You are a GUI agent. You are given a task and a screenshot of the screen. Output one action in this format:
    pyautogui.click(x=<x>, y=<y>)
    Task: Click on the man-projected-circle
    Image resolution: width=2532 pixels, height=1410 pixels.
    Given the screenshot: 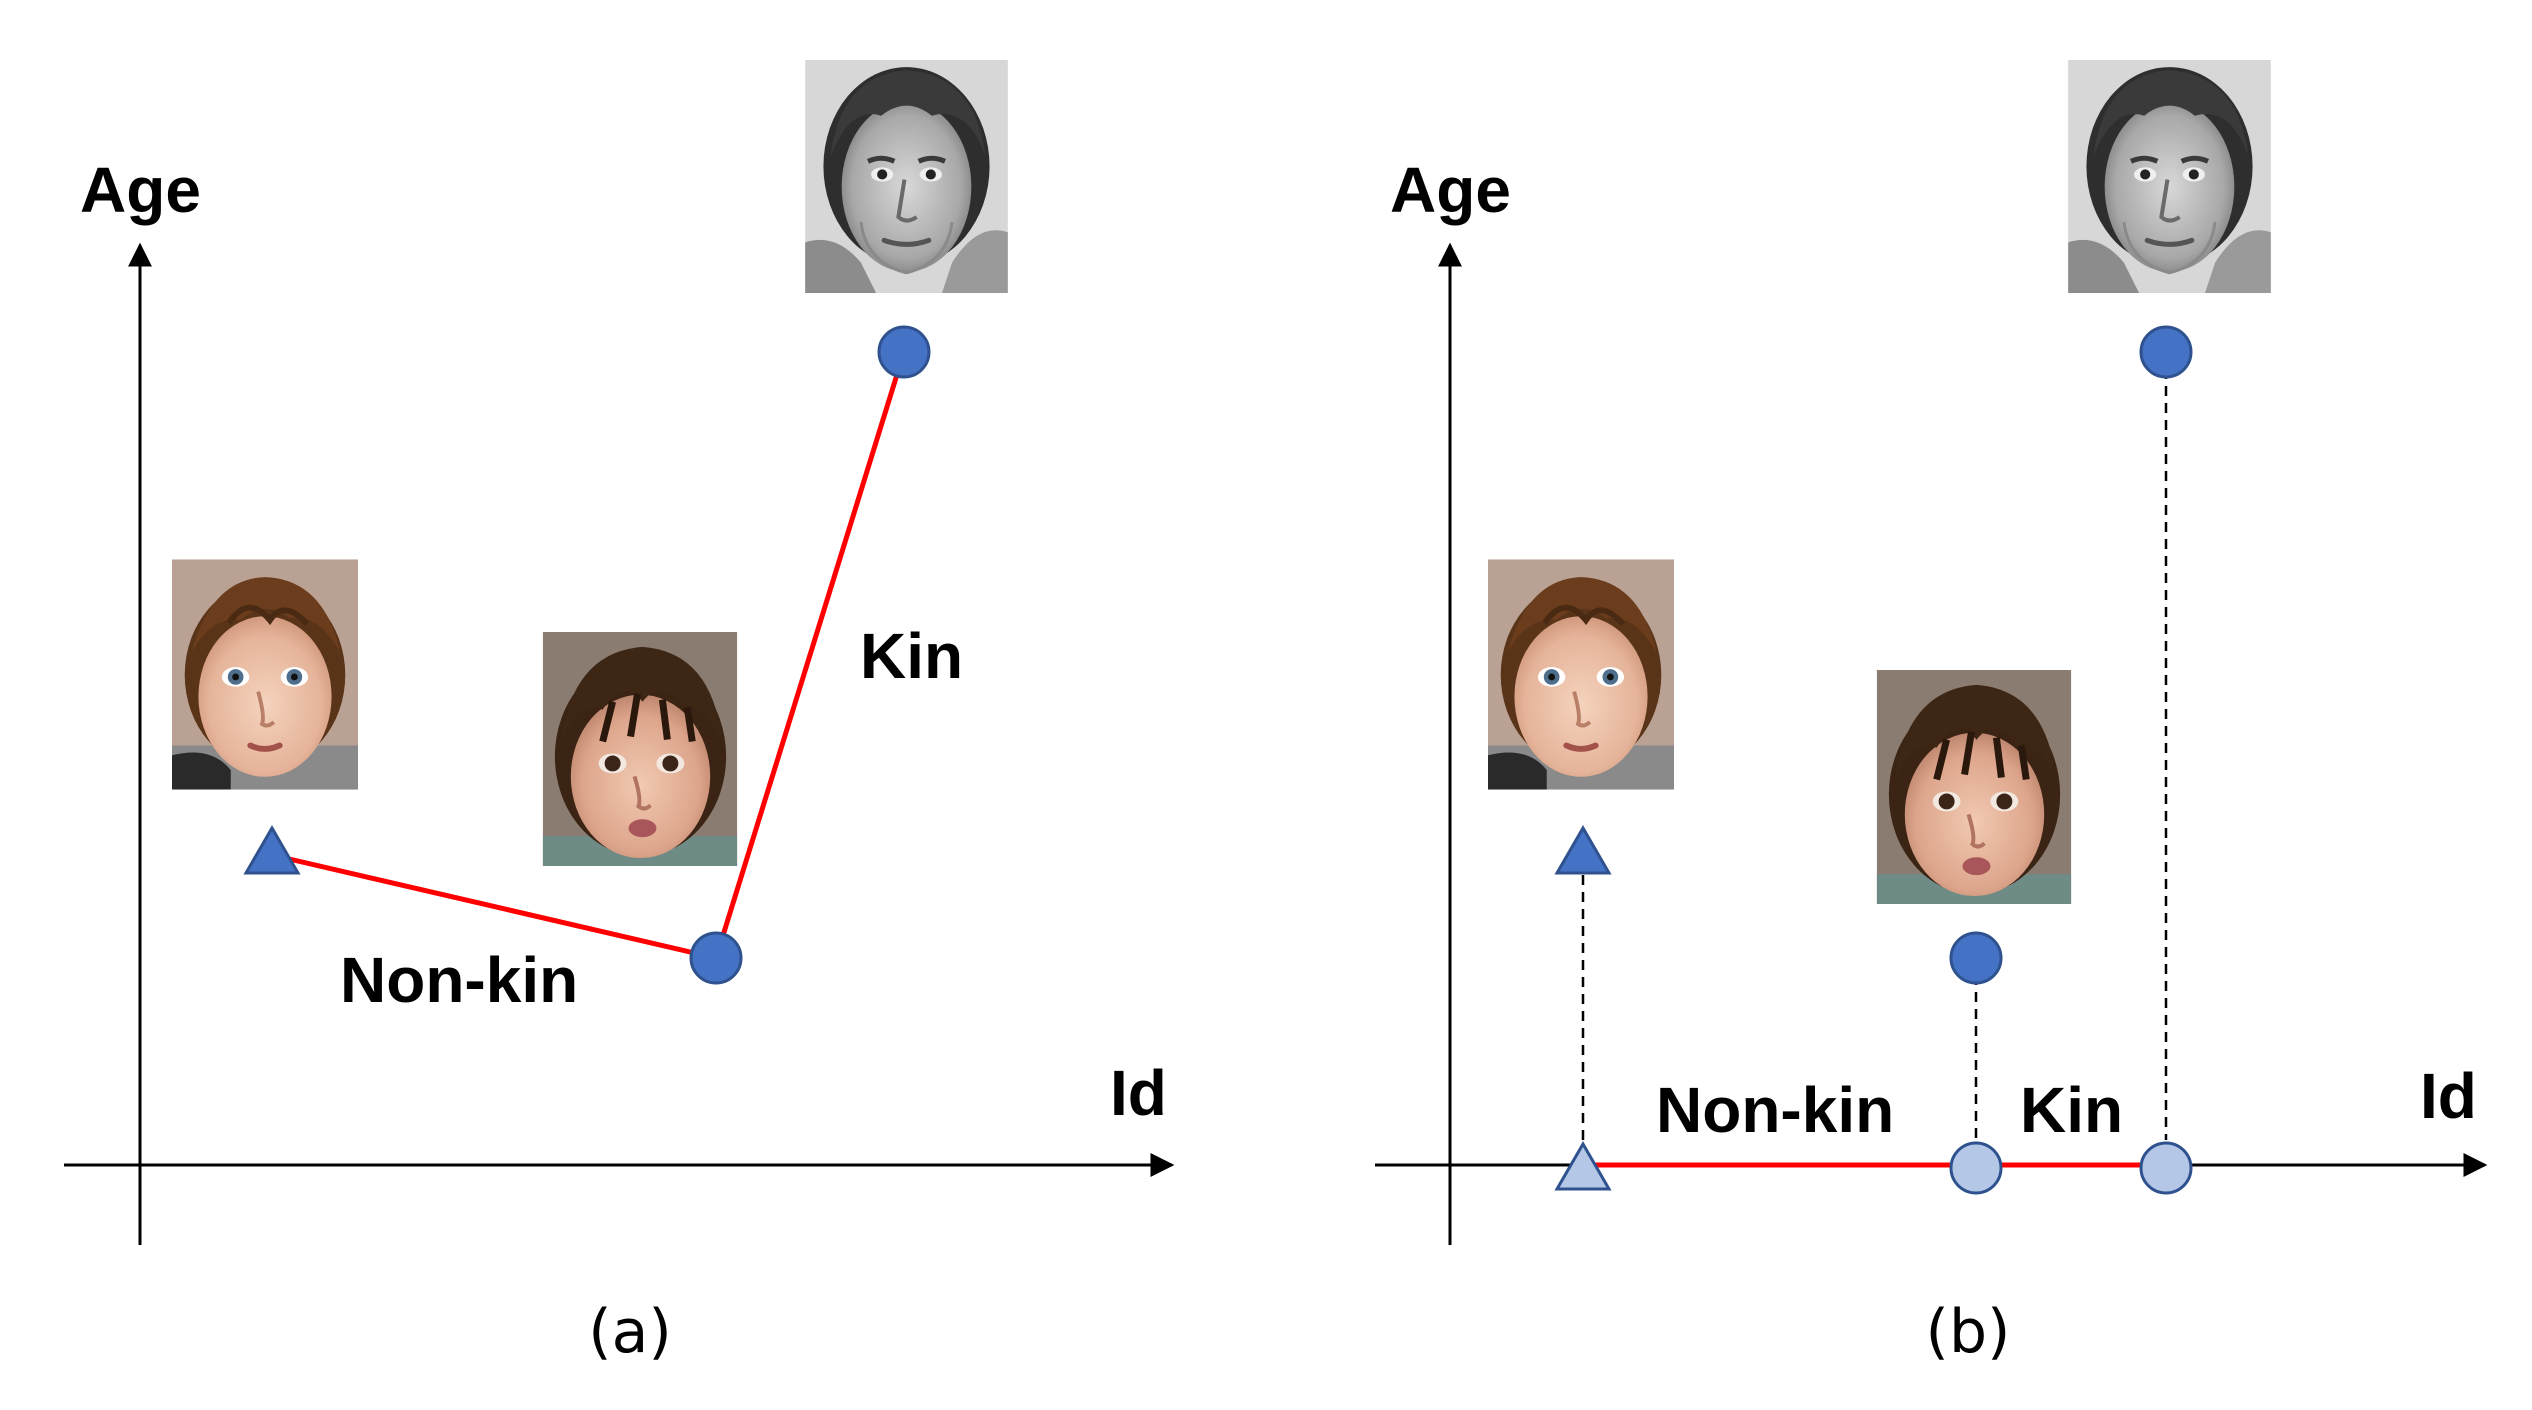 What is the action you would take?
    pyautogui.click(x=2166, y=1168)
    